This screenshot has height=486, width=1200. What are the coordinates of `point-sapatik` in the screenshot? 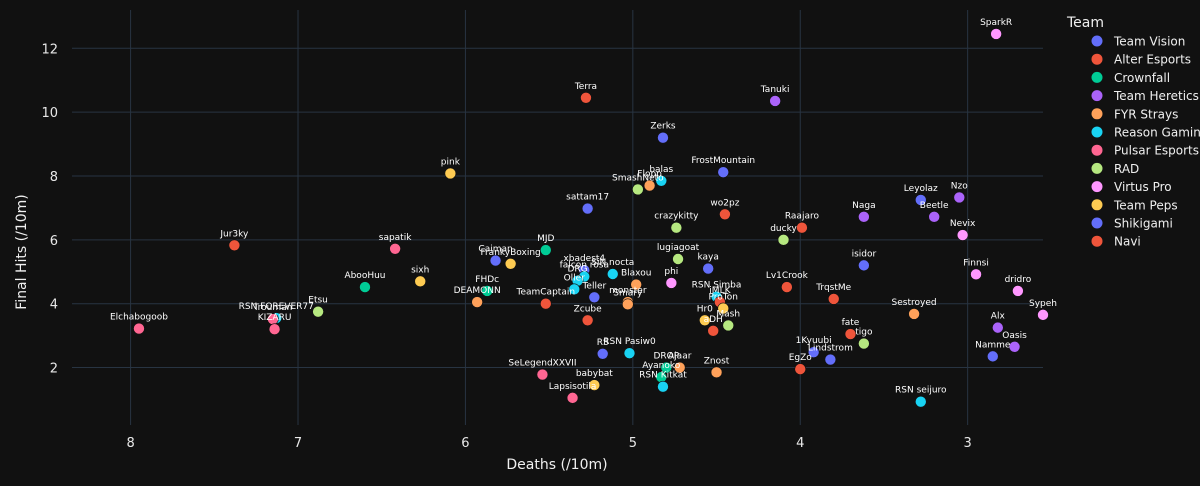 It's located at (395, 248).